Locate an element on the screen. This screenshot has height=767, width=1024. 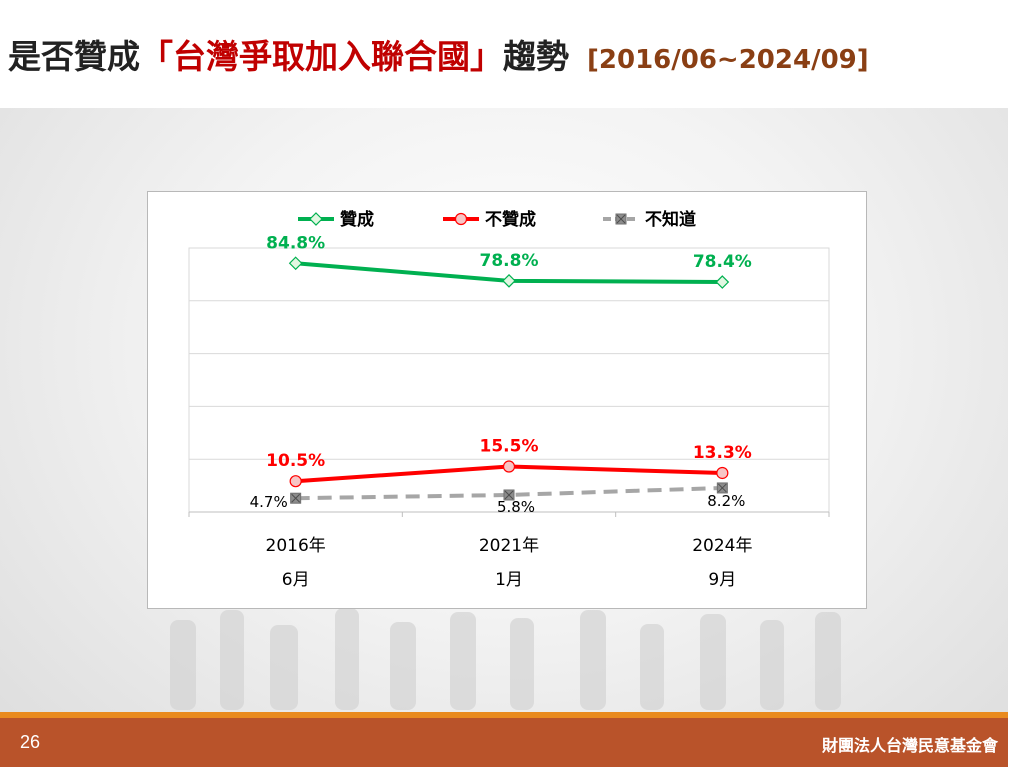
footer-bar: 26 財團法人台灣民意基金會 is located at coordinates (512, 742).